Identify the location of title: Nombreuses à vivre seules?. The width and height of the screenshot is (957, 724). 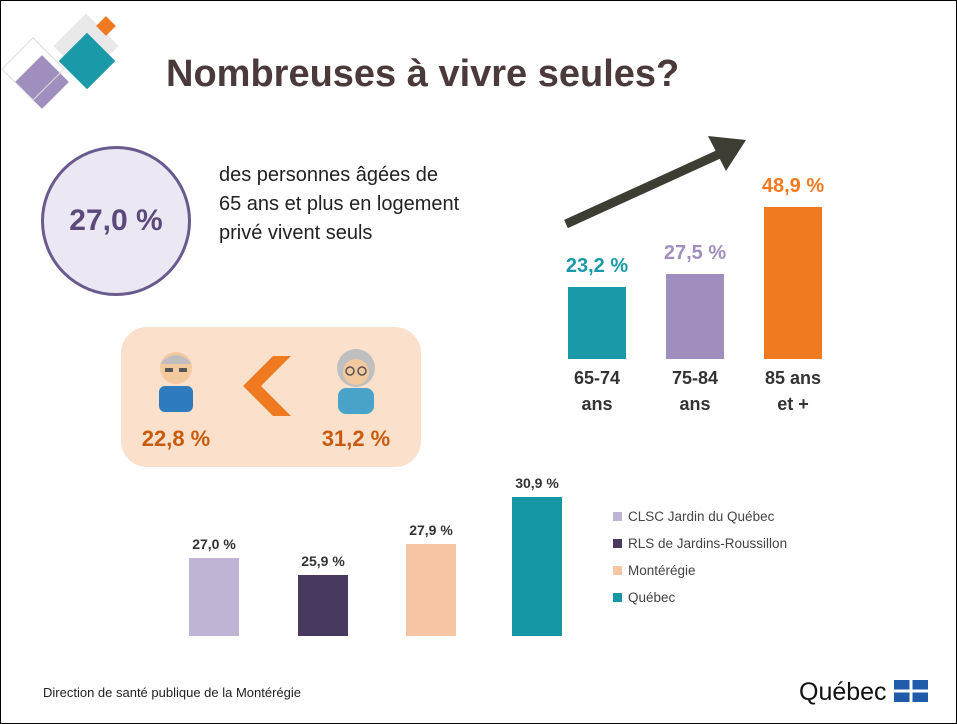
(423, 74).